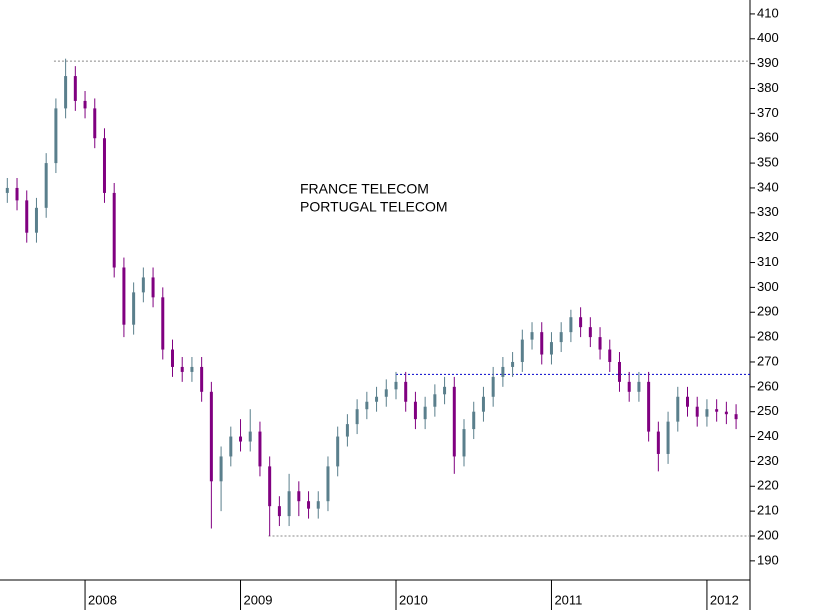 The height and width of the screenshot is (610, 817). What do you see at coordinates (364, 189) in the screenshot?
I see `annotation: FRANCE TELECOM` at bounding box center [364, 189].